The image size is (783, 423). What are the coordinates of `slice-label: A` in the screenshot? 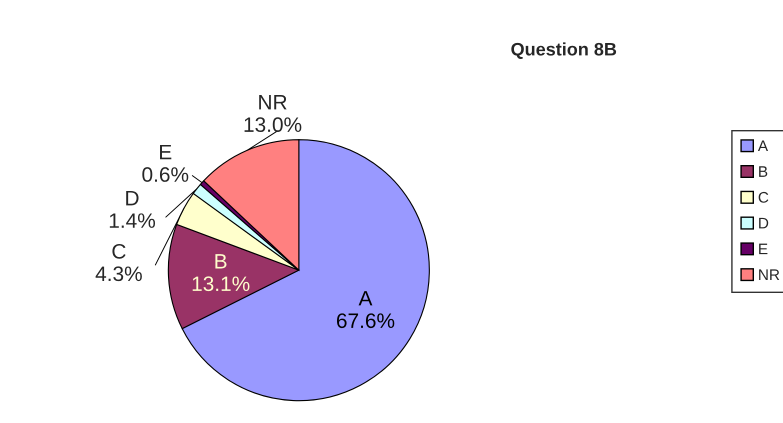 It's located at (365, 298).